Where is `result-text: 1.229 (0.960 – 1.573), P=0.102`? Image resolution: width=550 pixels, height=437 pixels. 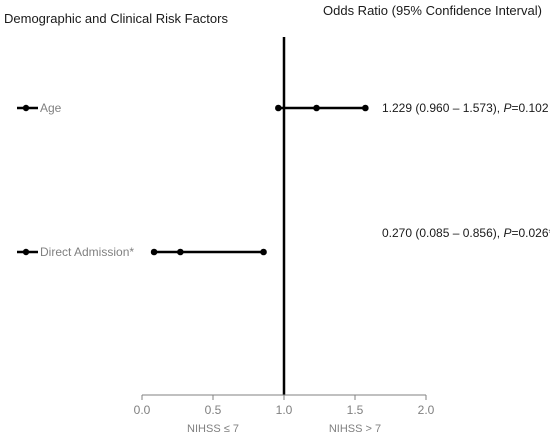
result-text: 1.229 (0.960 – 1.573), P=0.102 is located at coordinates (465, 108).